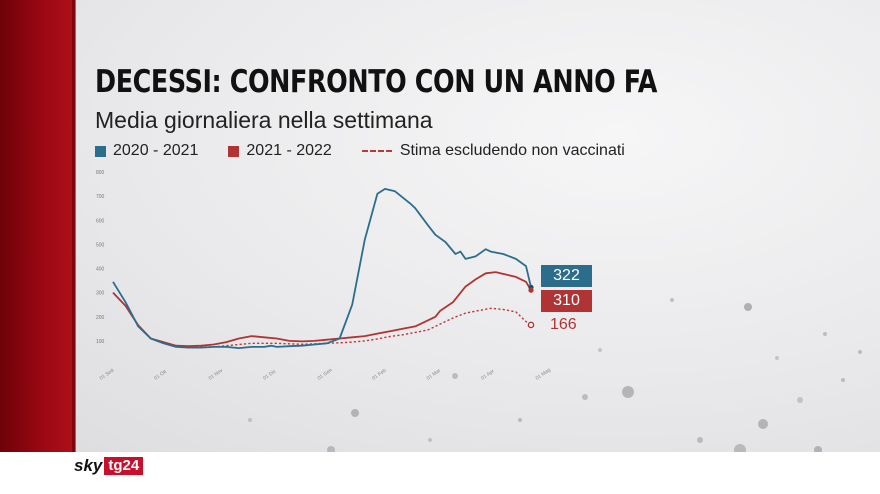 This screenshot has height=494, width=880. Describe the element at coordinates (74, 226) in the screenshot. I see `left-bar-shadow` at that location.